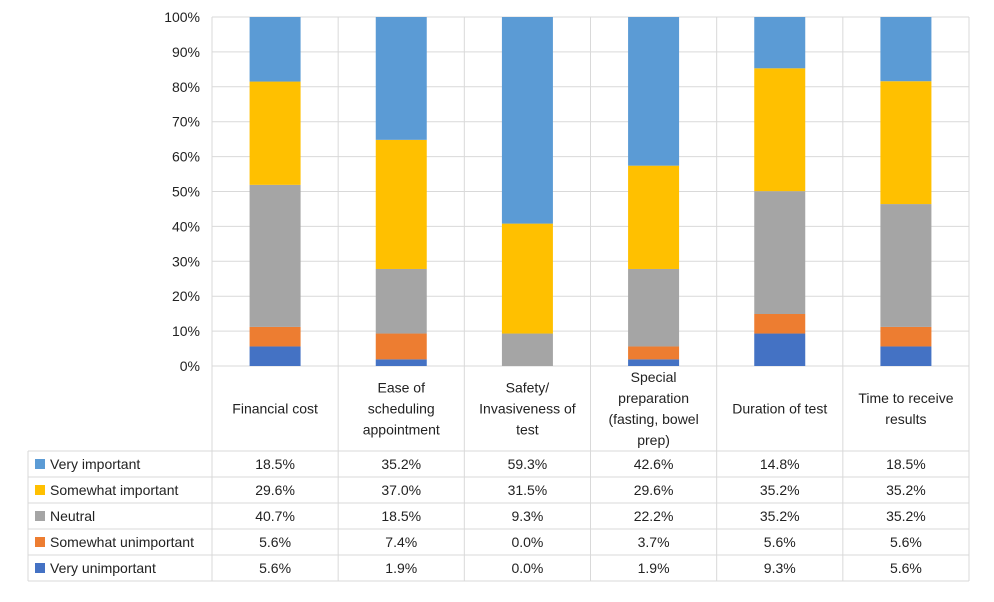 The image size is (994, 602). I want to click on category-label: Invasiveness of, so click(527, 409).